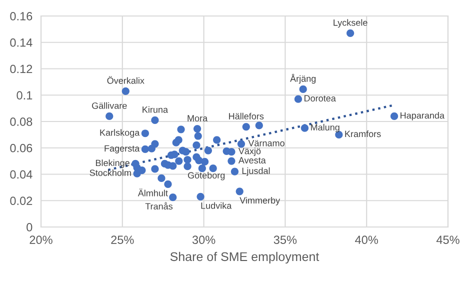 This screenshot has width=474, height=285. I want to click on data-label: Värnamo, so click(266, 143).